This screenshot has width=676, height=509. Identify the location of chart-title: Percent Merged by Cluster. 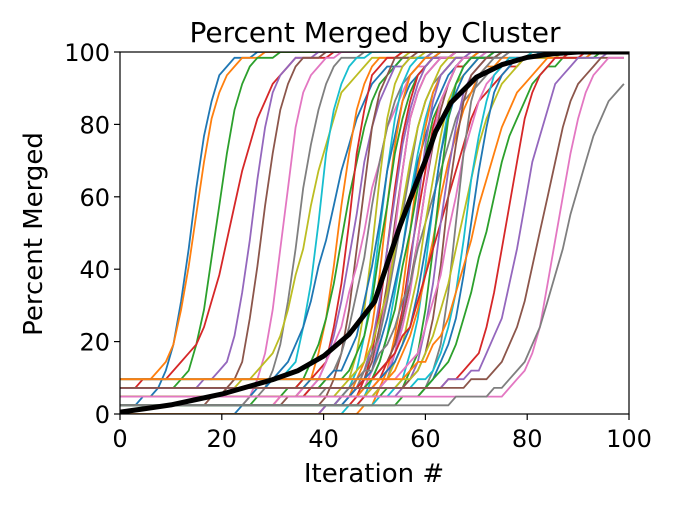
(375, 32).